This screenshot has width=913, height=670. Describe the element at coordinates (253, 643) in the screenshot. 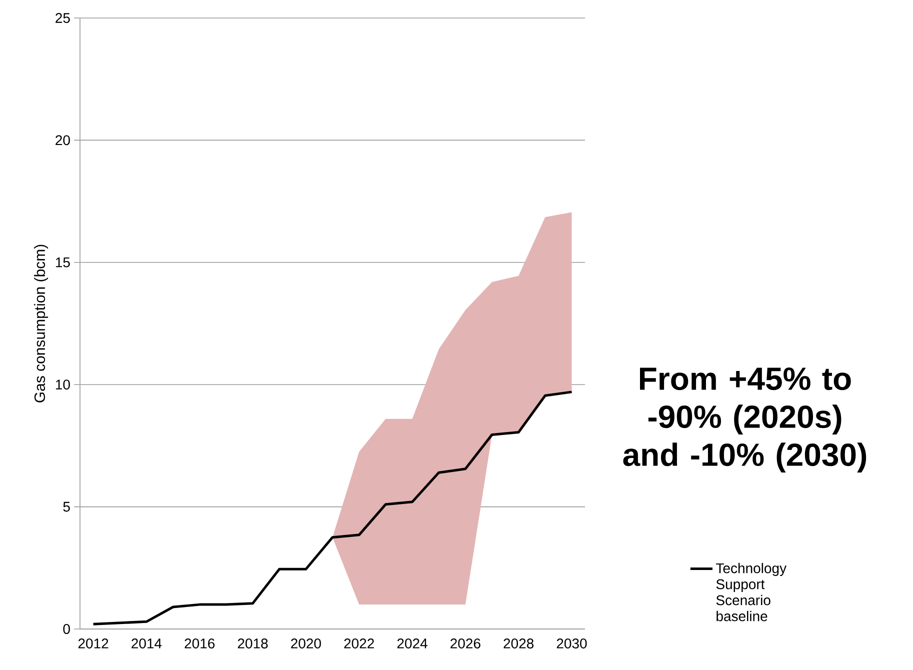

I see `x-tick-label: 2018` at that location.